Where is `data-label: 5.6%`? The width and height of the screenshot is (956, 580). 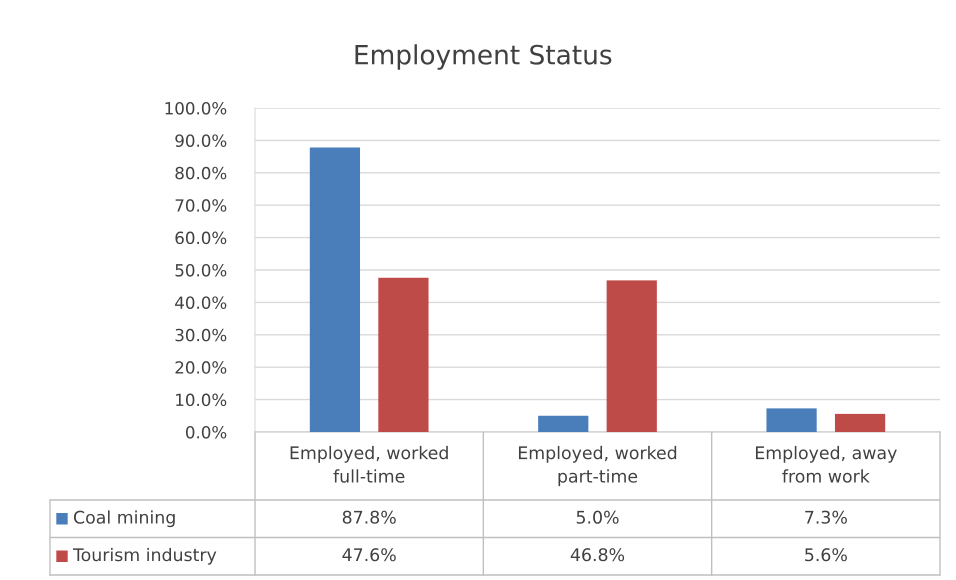
data-label: 5.6% is located at coordinates (826, 555).